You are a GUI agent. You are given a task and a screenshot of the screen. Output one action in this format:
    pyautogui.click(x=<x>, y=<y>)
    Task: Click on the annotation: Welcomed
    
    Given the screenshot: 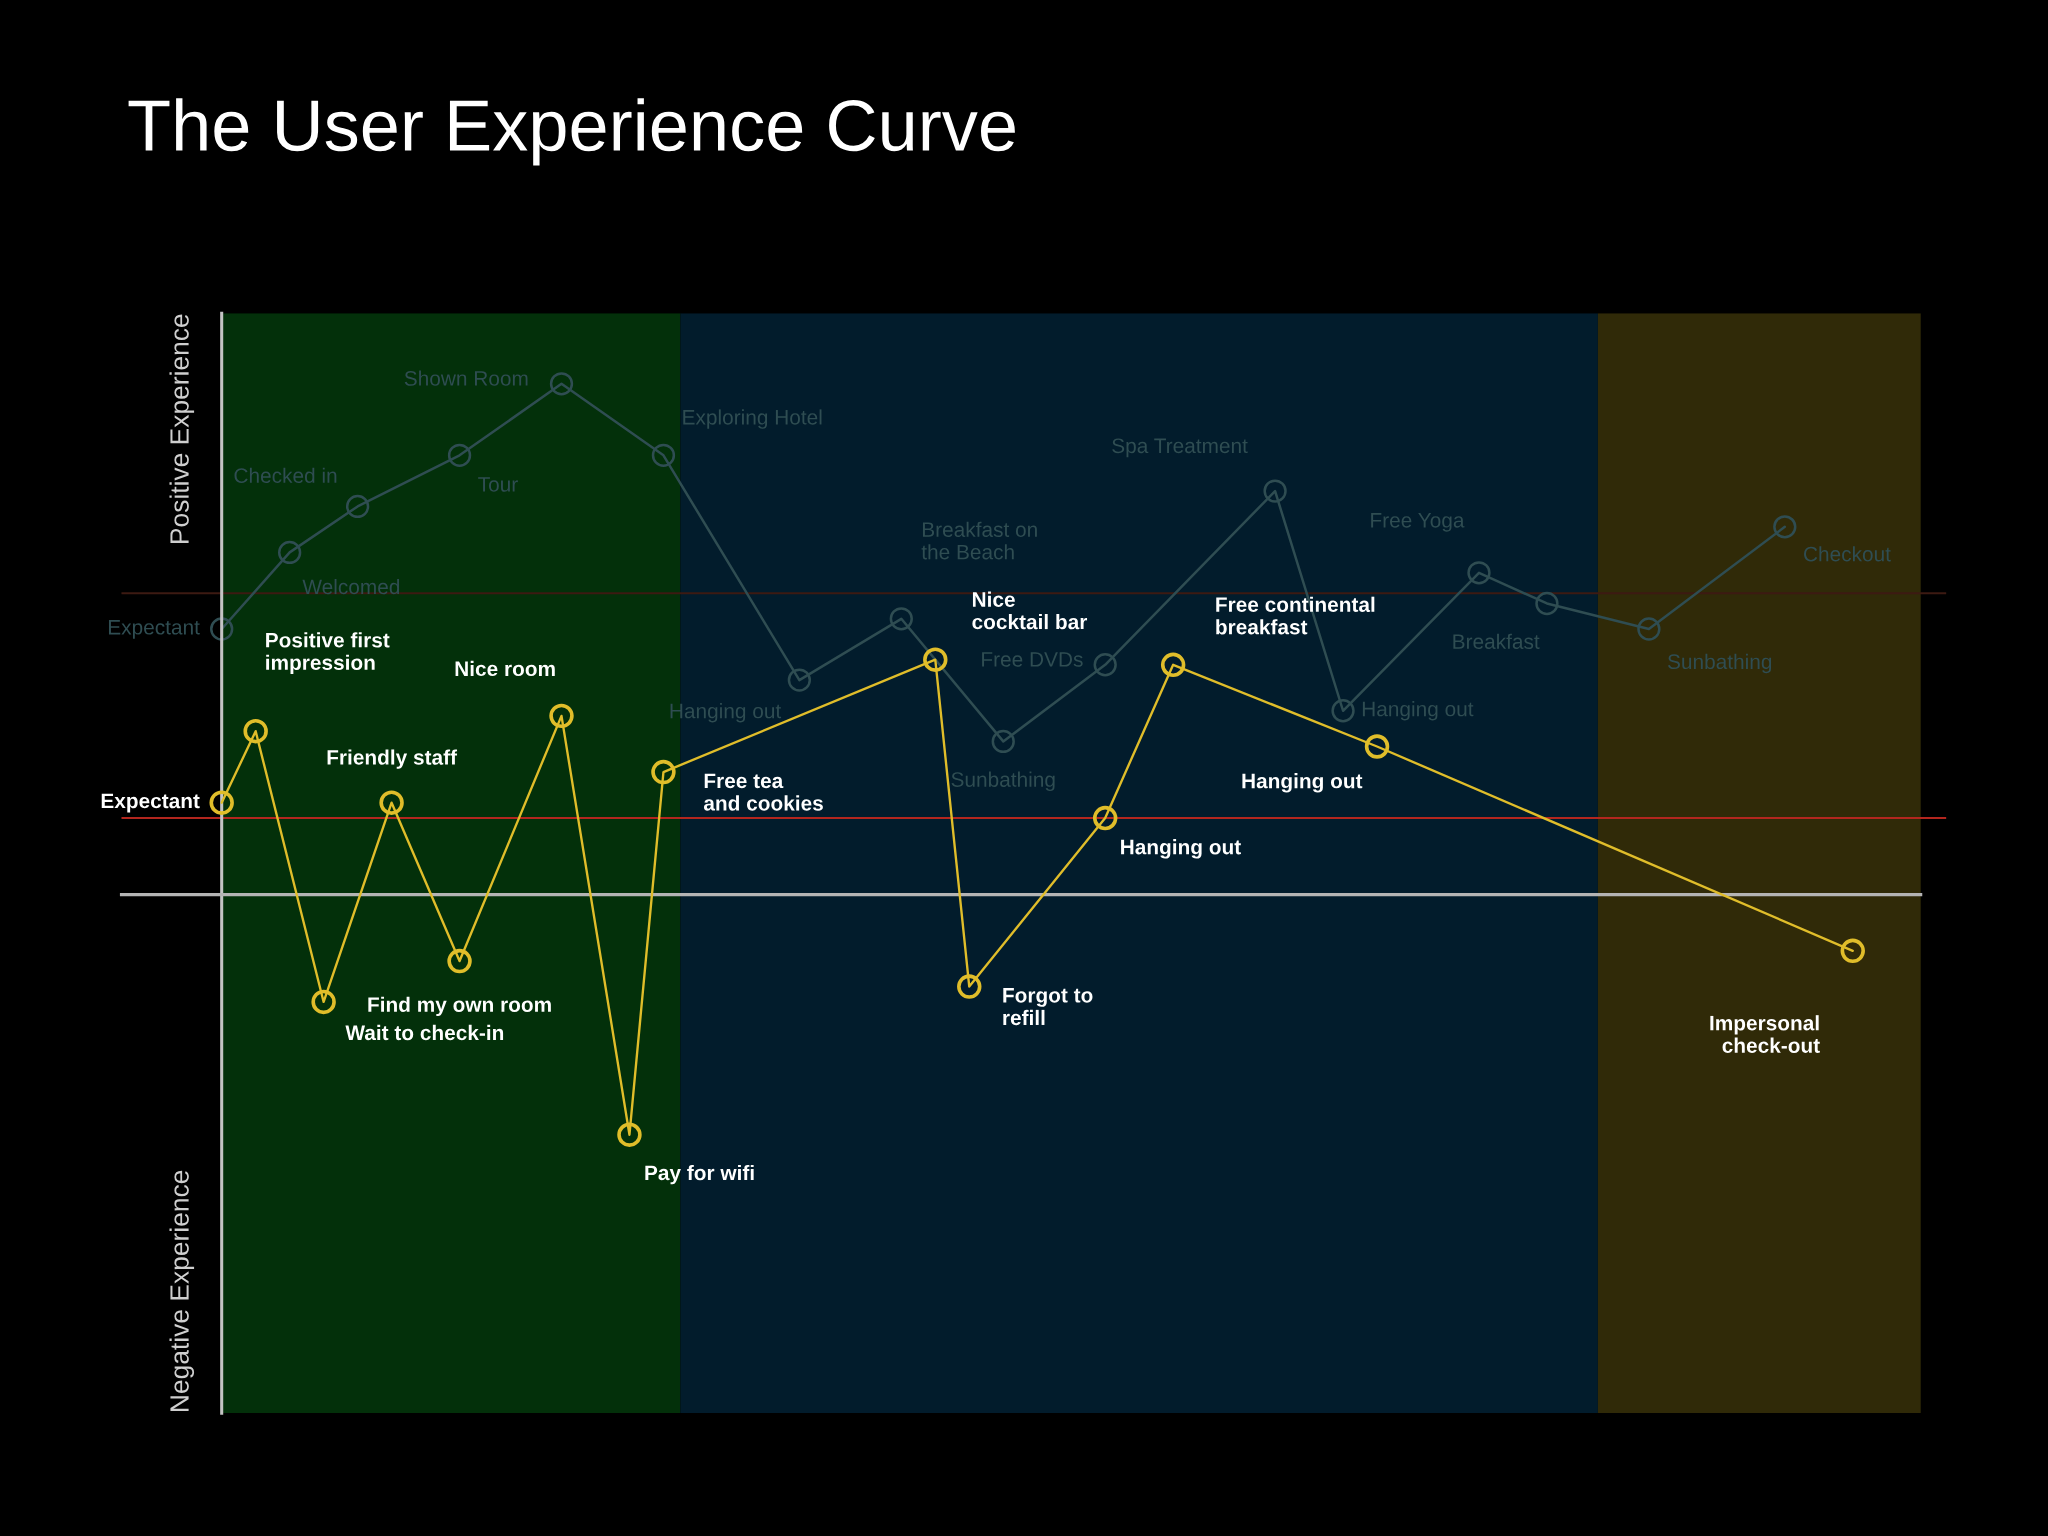 What is the action you would take?
    pyautogui.click(x=351, y=586)
    